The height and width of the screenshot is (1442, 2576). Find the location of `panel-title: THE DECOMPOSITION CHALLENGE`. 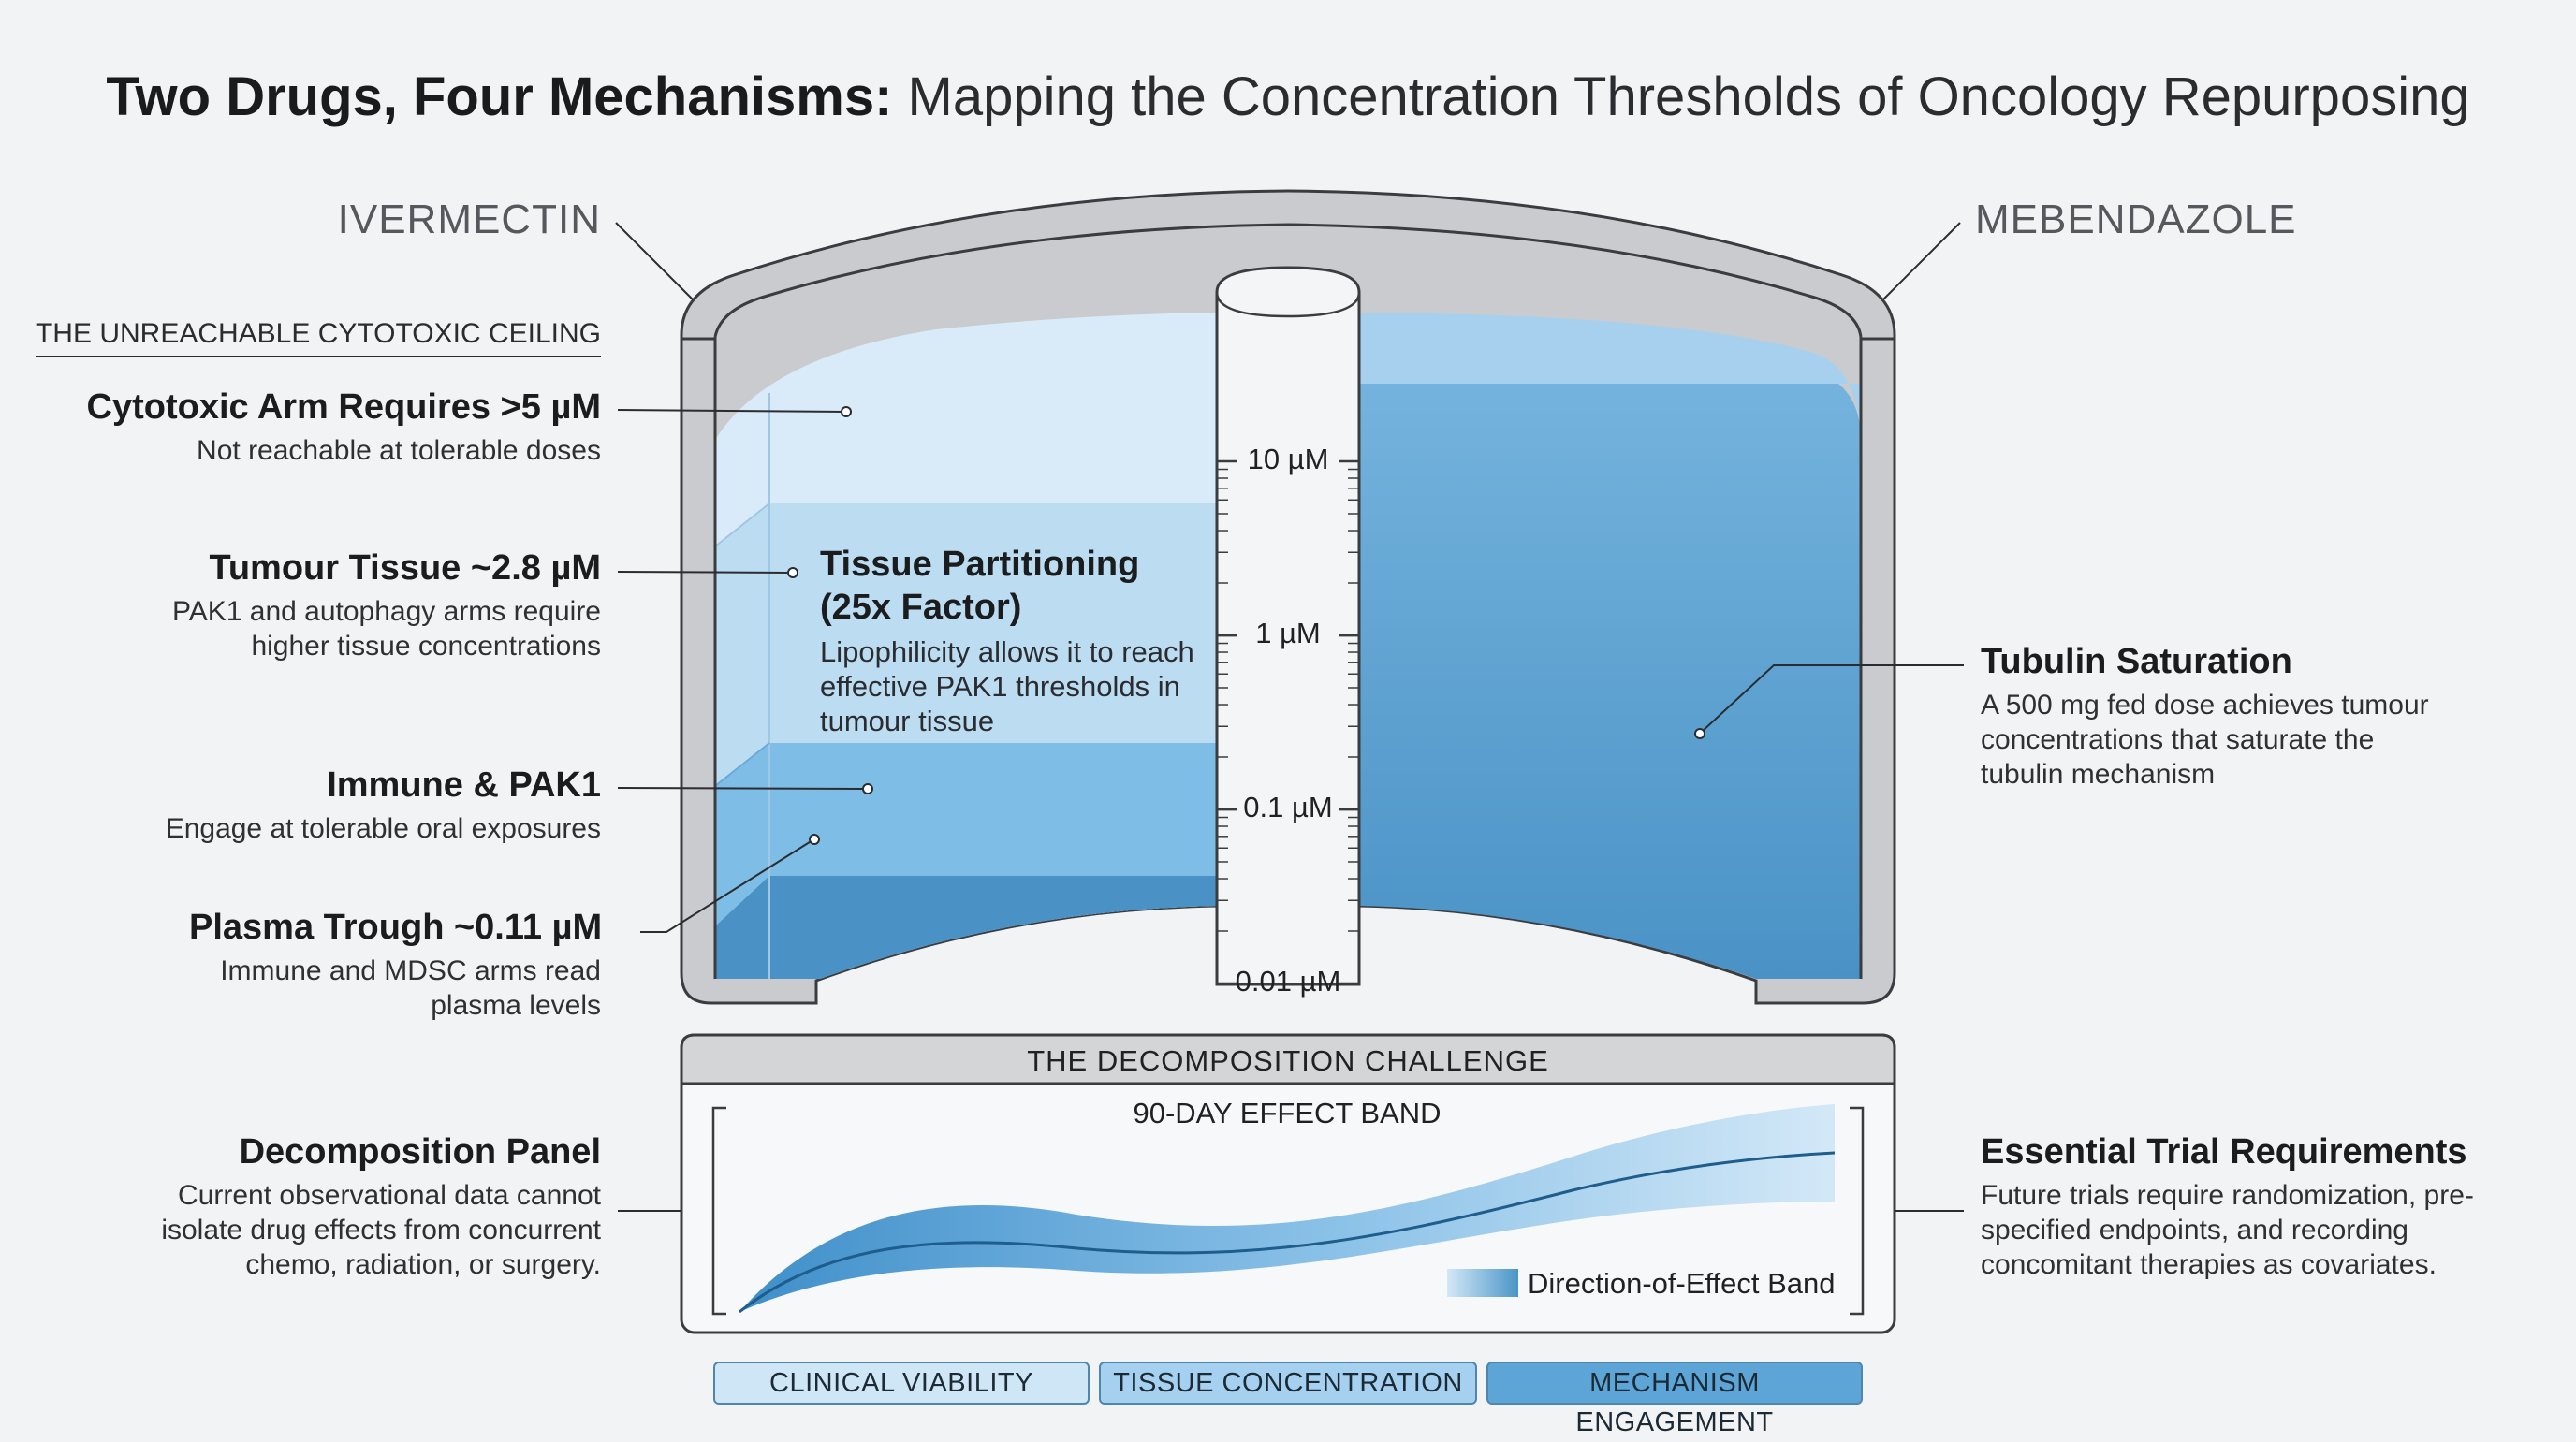

panel-title: THE DECOMPOSITION CHALLENGE is located at coordinates (1288, 1060).